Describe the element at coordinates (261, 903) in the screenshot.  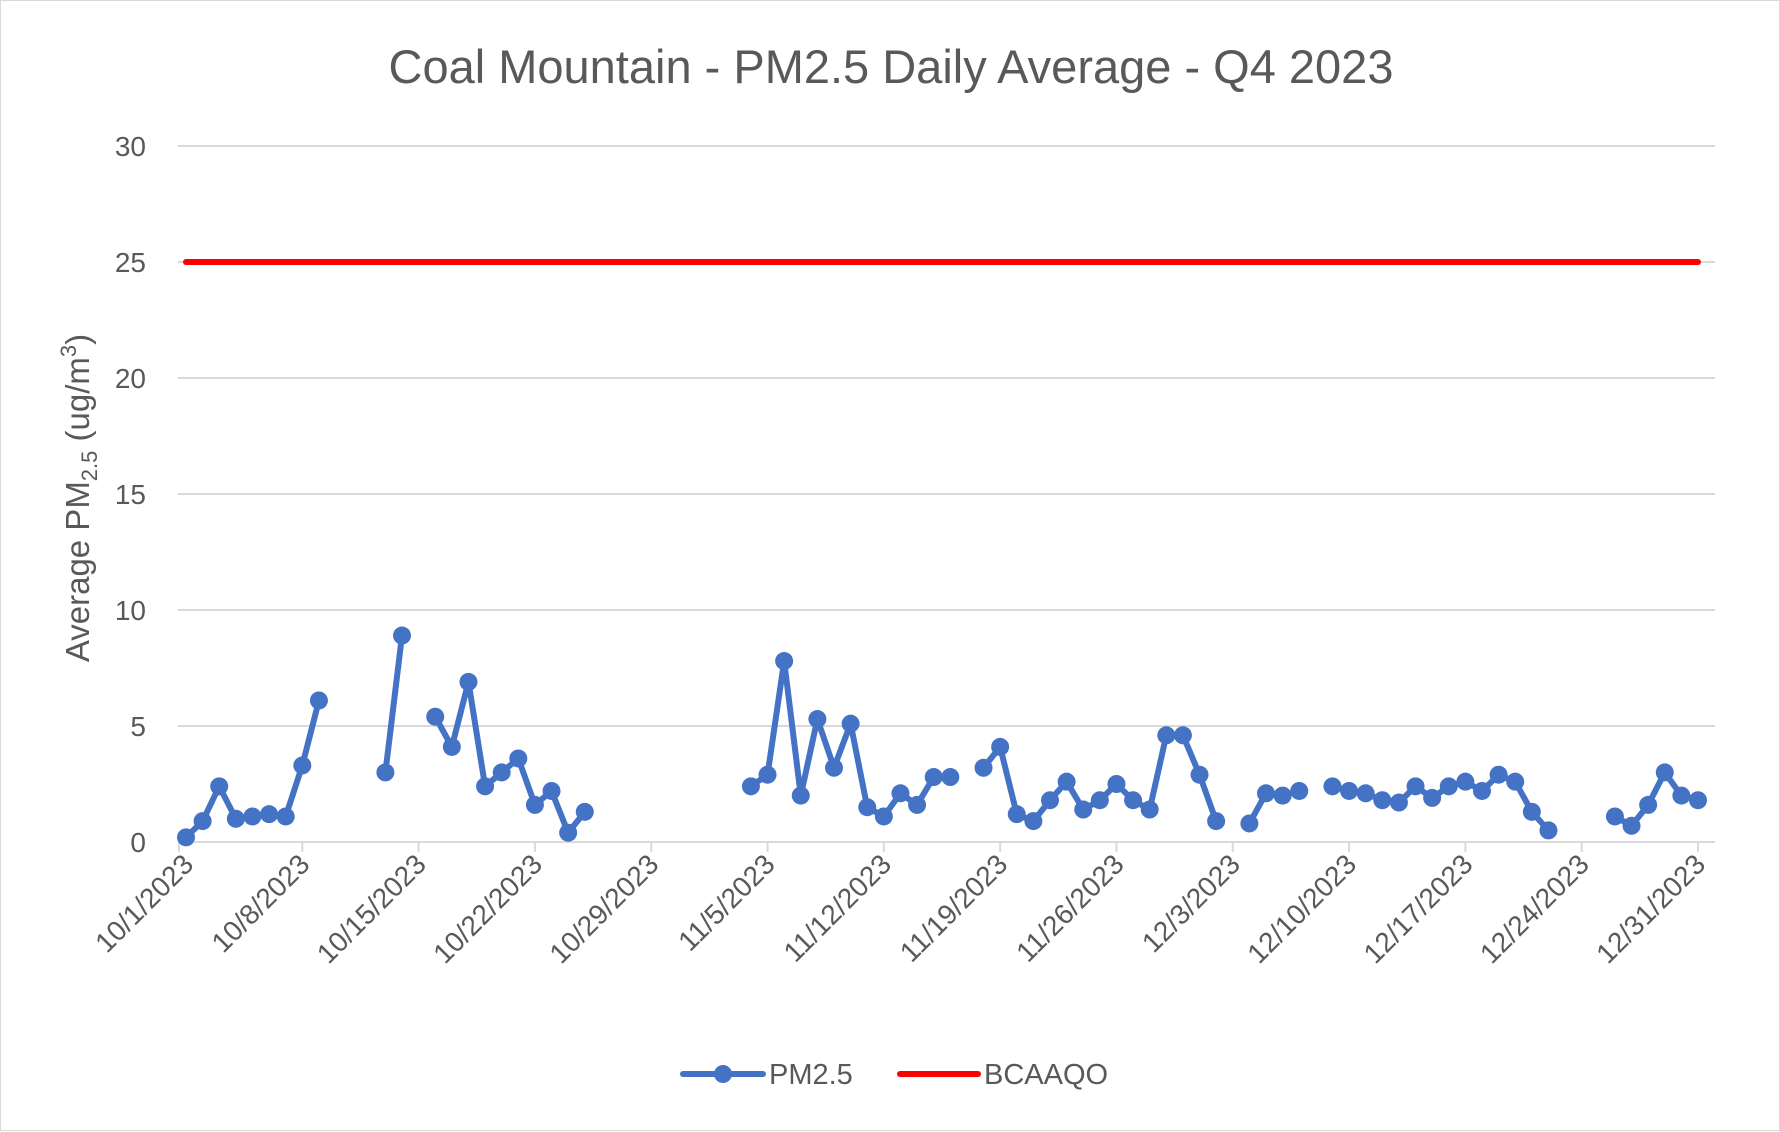
I see `x-tick-label: 10/8/2023` at that location.